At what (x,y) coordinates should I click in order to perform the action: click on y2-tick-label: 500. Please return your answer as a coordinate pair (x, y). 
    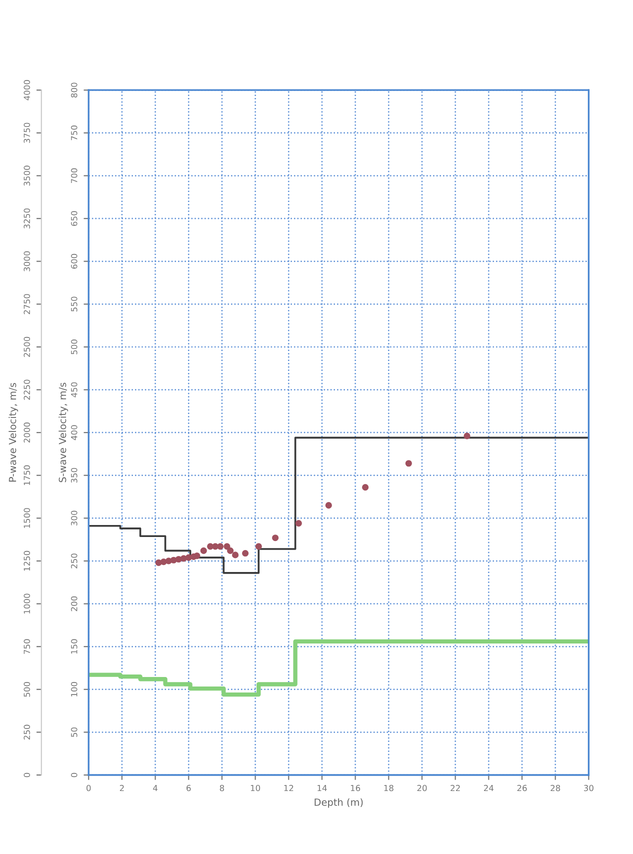
    Looking at the image, I should click on (27, 689).